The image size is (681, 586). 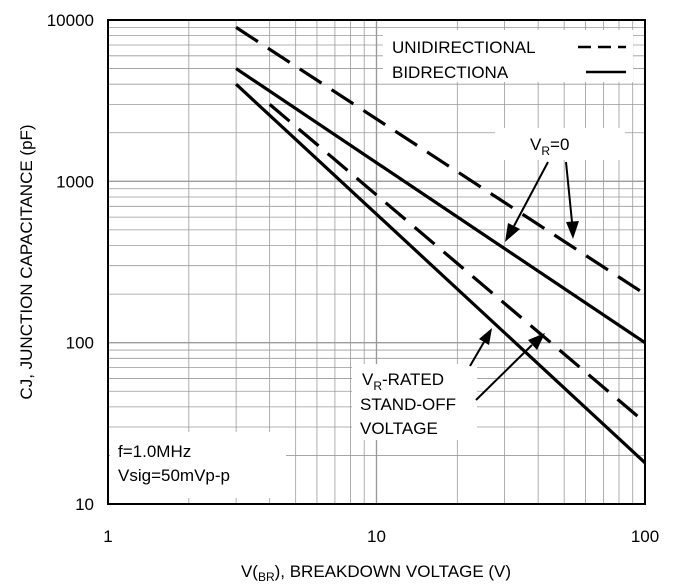 What do you see at coordinates (84, 504) in the screenshot?
I see `y-tick-label: 10` at bounding box center [84, 504].